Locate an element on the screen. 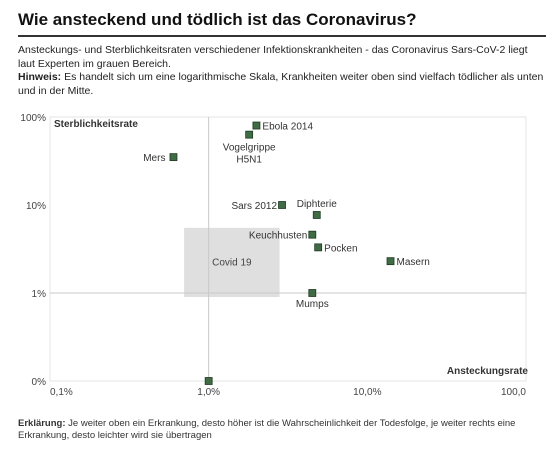 Image resolution: width=556 pixels, height=456 pixels. data-point-label: Keuchhusten is located at coordinates (278, 236).